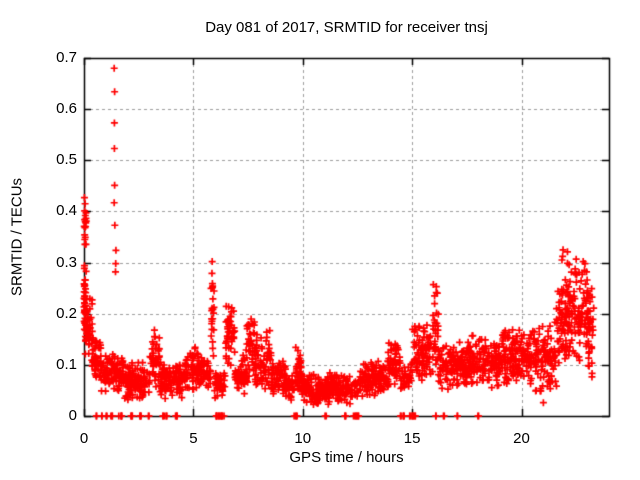  What do you see at coordinates (303, 438) in the screenshot?
I see `x-tick-label: 10` at bounding box center [303, 438].